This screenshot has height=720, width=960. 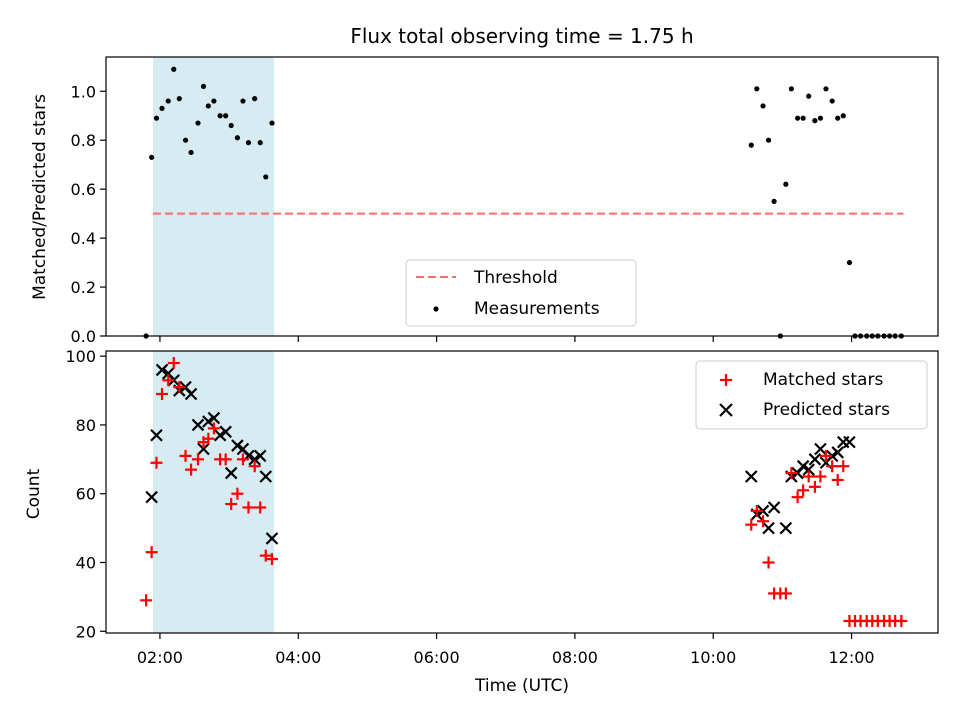 I want to click on legend-measurements-marker, so click(x=436, y=309).